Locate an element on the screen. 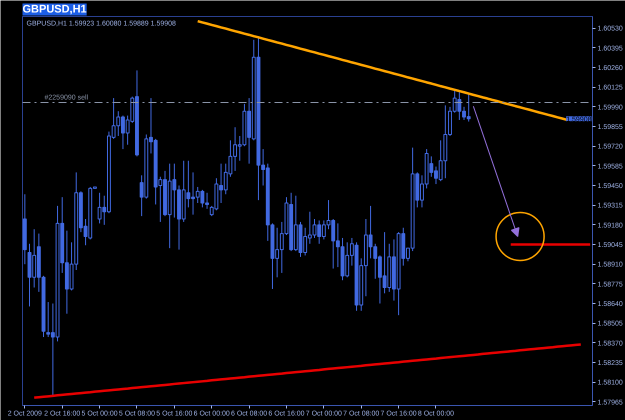 Image resolution: width=625 pixels, height=420 pixels. candlestick is located at coordinates (100, 208).